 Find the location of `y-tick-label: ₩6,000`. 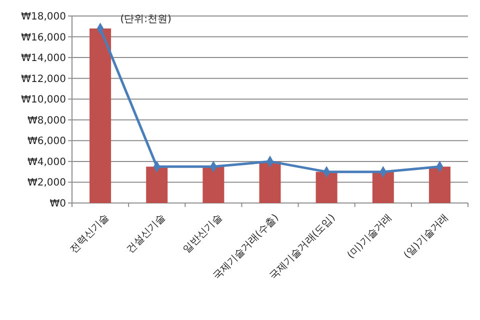

y-tick-label: ₩6,000 is located at coordinates (46, 142).